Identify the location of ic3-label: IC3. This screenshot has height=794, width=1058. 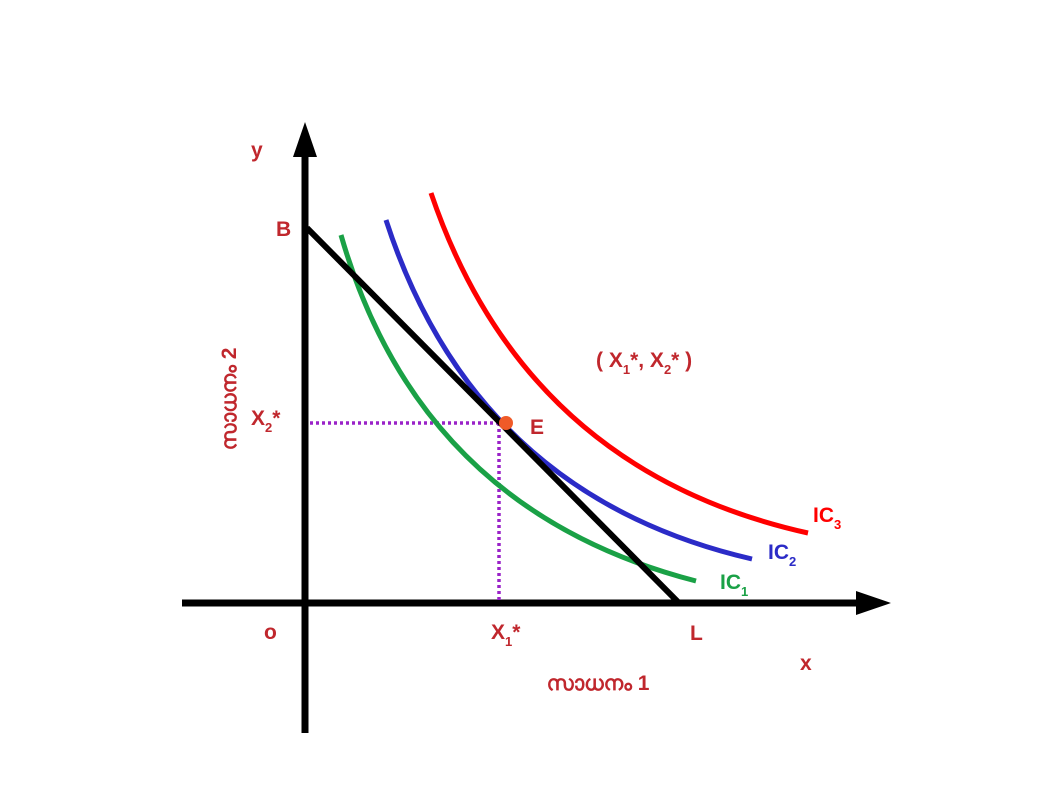
(827, 518).